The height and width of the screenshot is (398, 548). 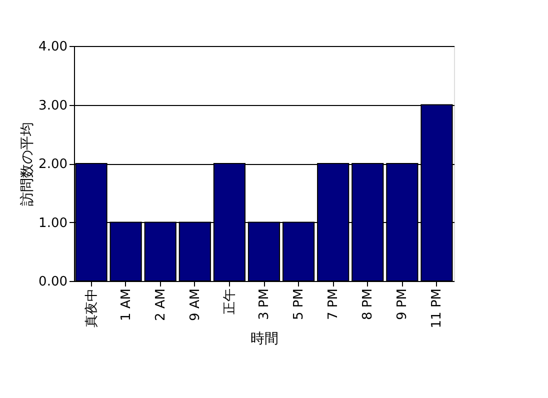 What do you see at coordinates (126, 305) in the screenshot?
I see `x-tick-label: 1 AM` at bounding box center [126, 305].